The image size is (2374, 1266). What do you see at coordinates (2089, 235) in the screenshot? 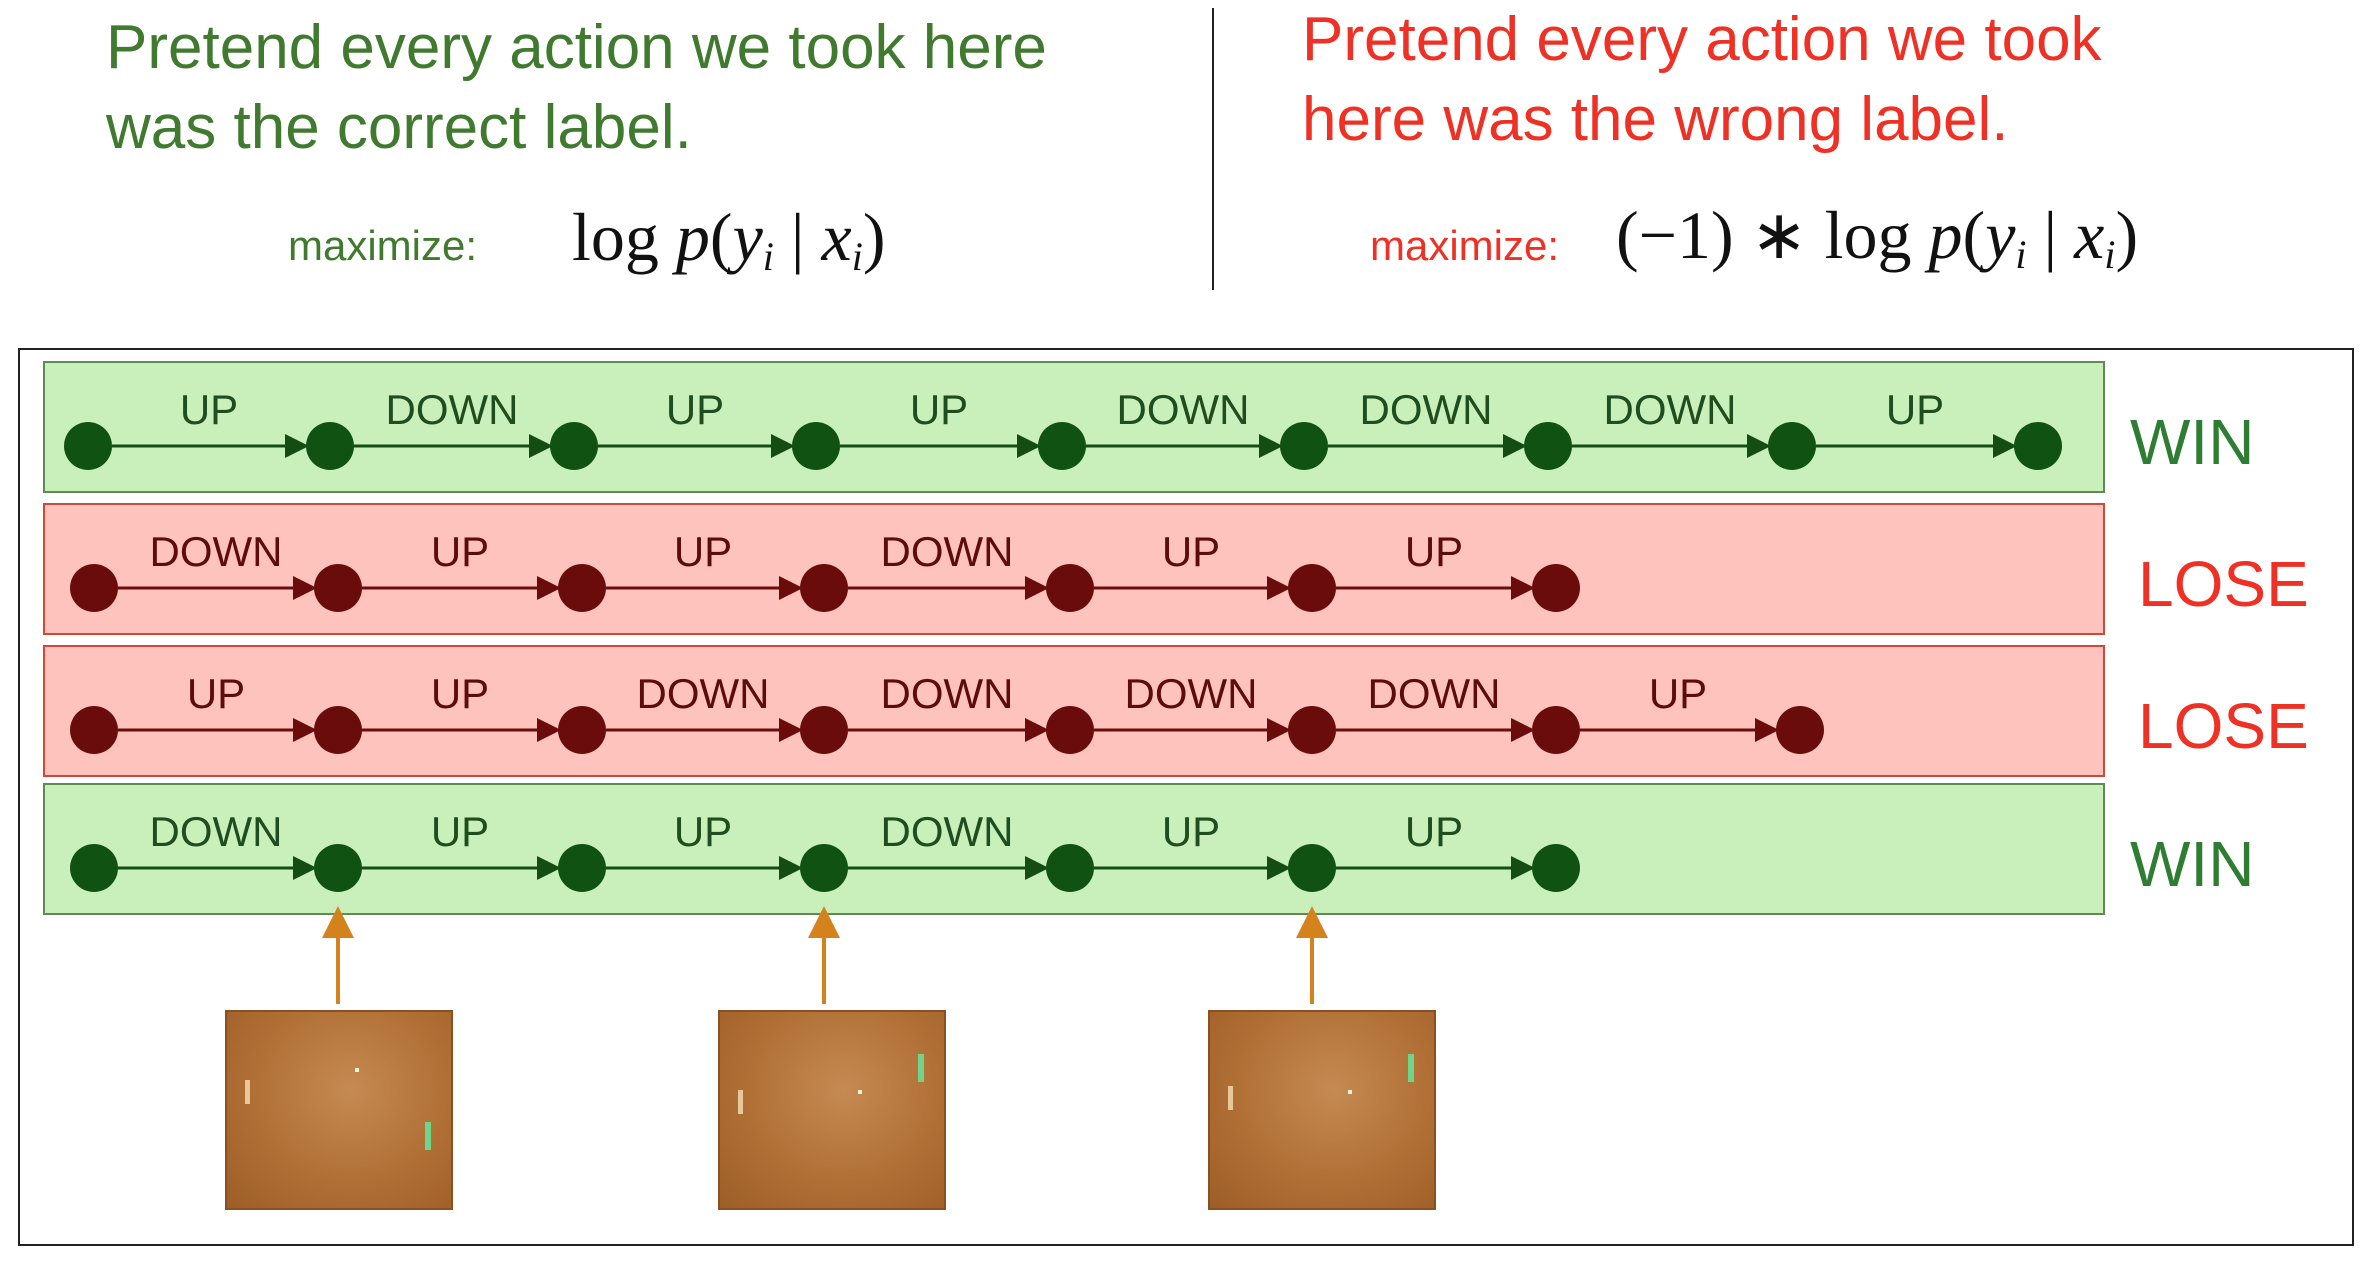
I see `right-formula-x: x` at bounding box center [2089, 235].